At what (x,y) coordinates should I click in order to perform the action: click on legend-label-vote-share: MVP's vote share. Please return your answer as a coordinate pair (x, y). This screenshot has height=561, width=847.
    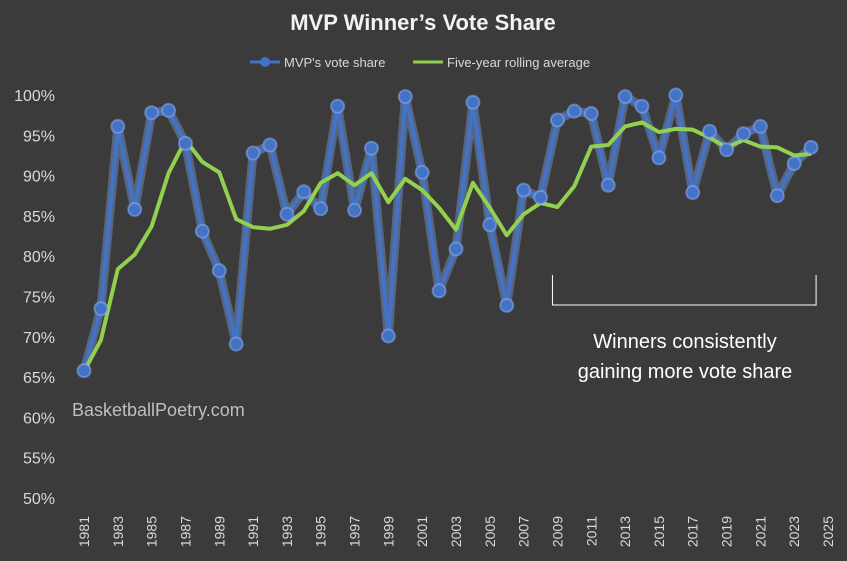
    Looking at the image, I should click on (334, 62).